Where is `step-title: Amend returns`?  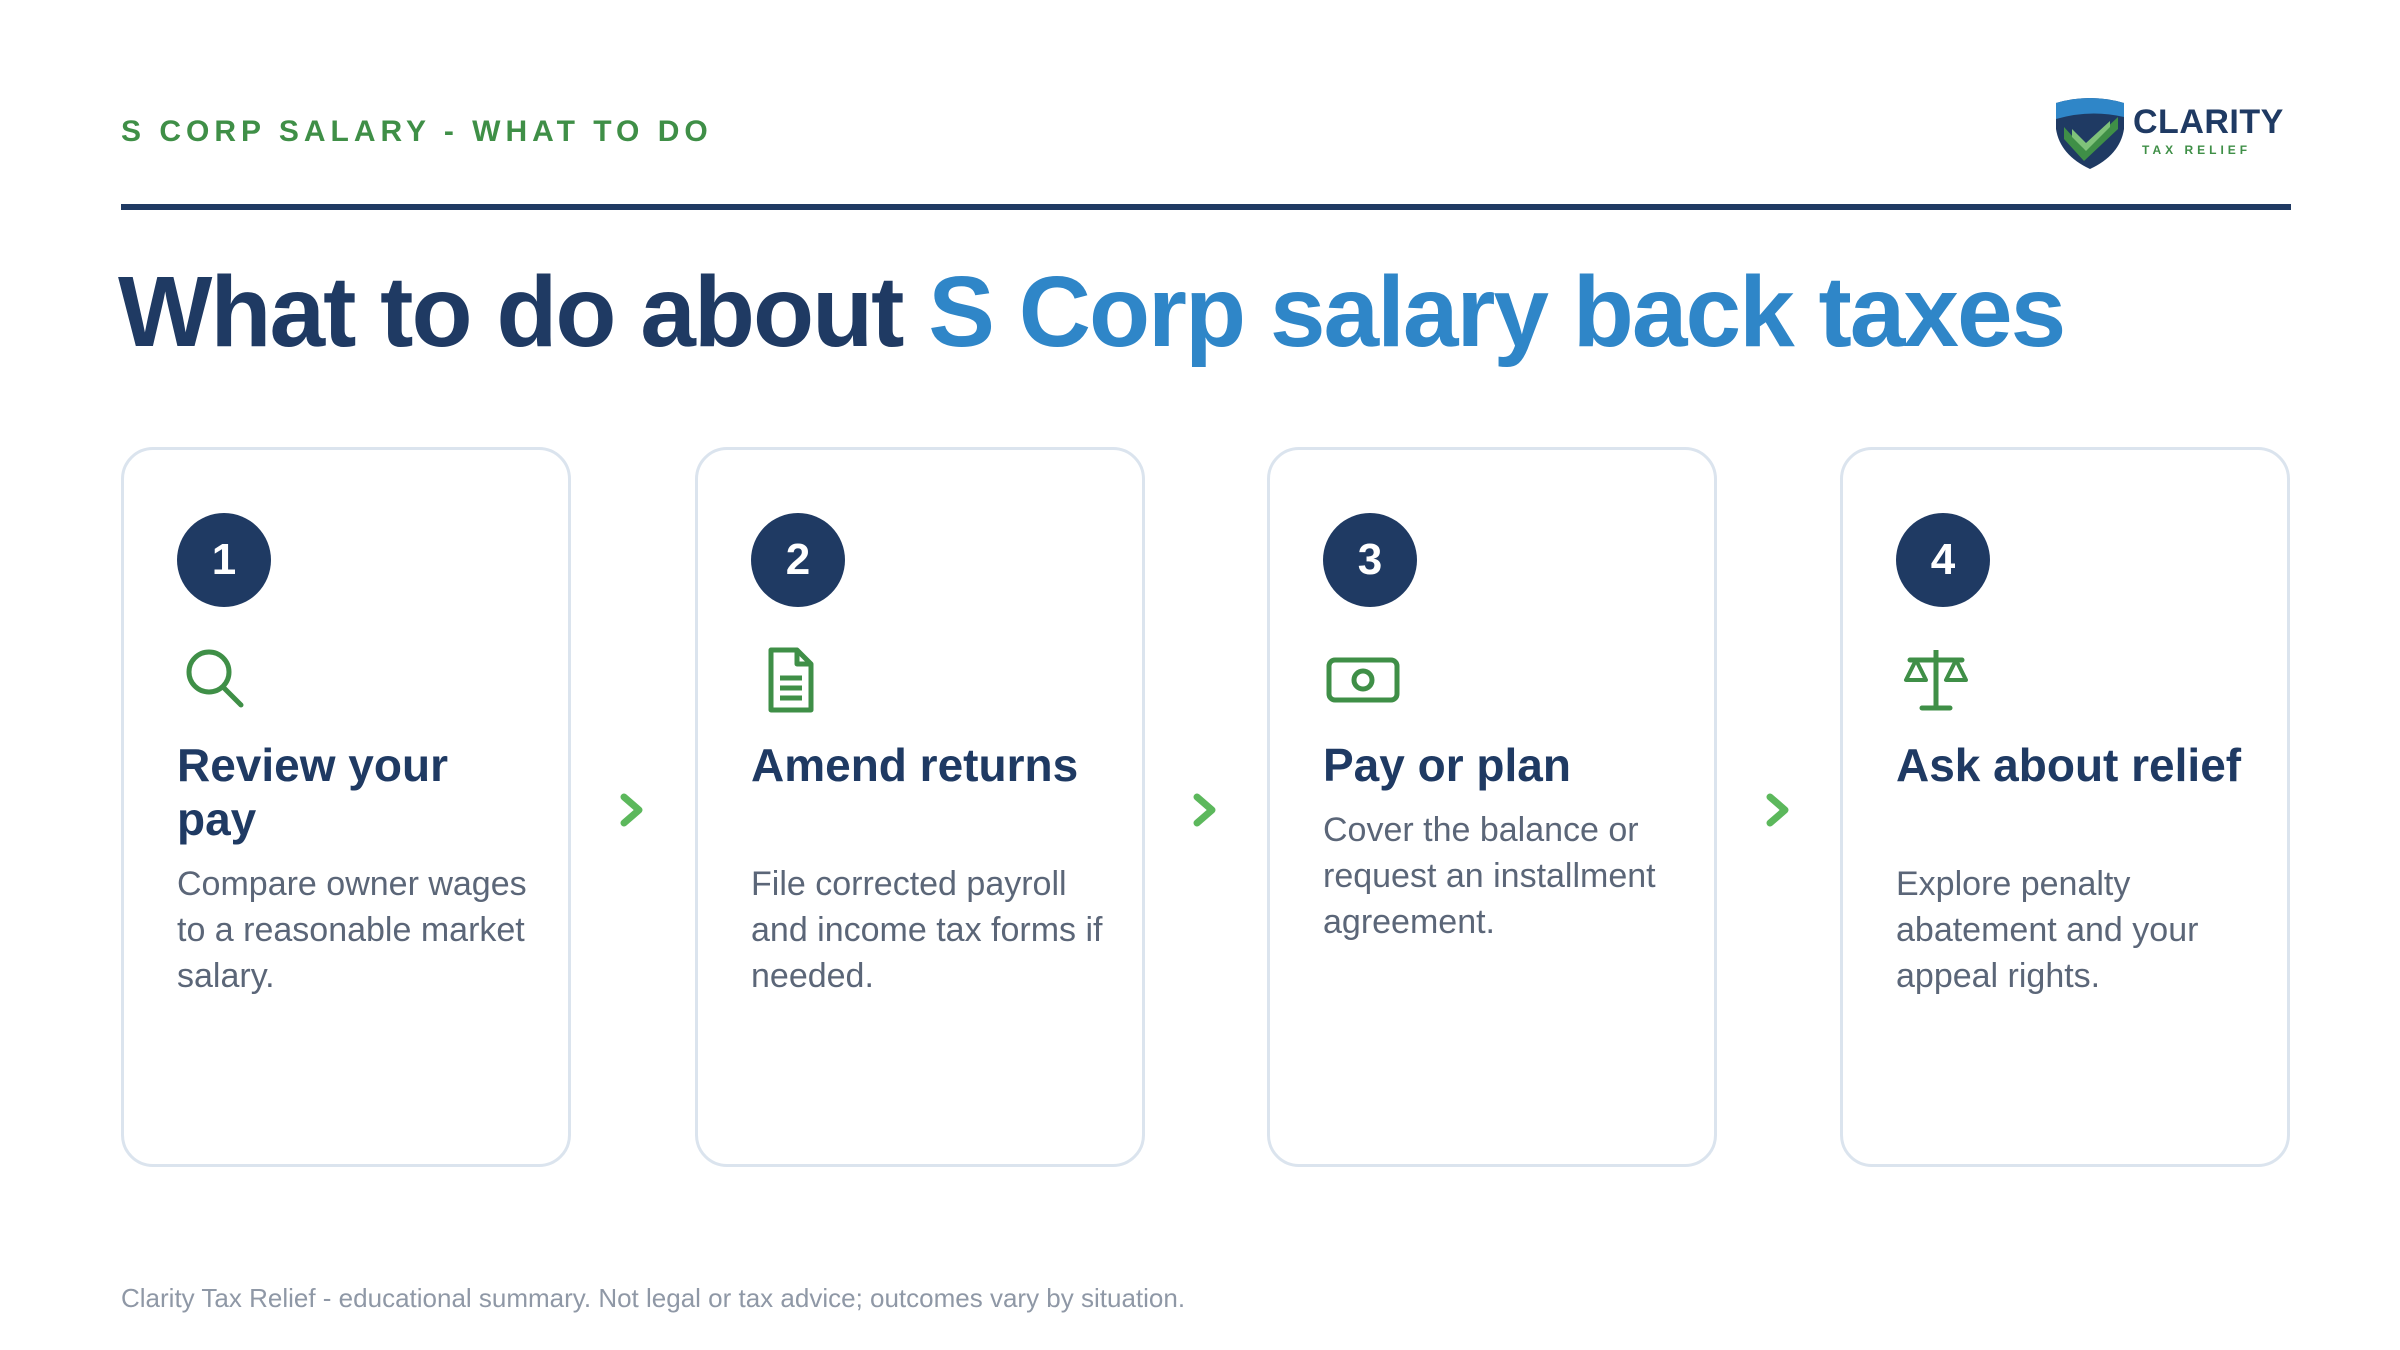
step-title: Amend returns is located at coordinates (915, 765).